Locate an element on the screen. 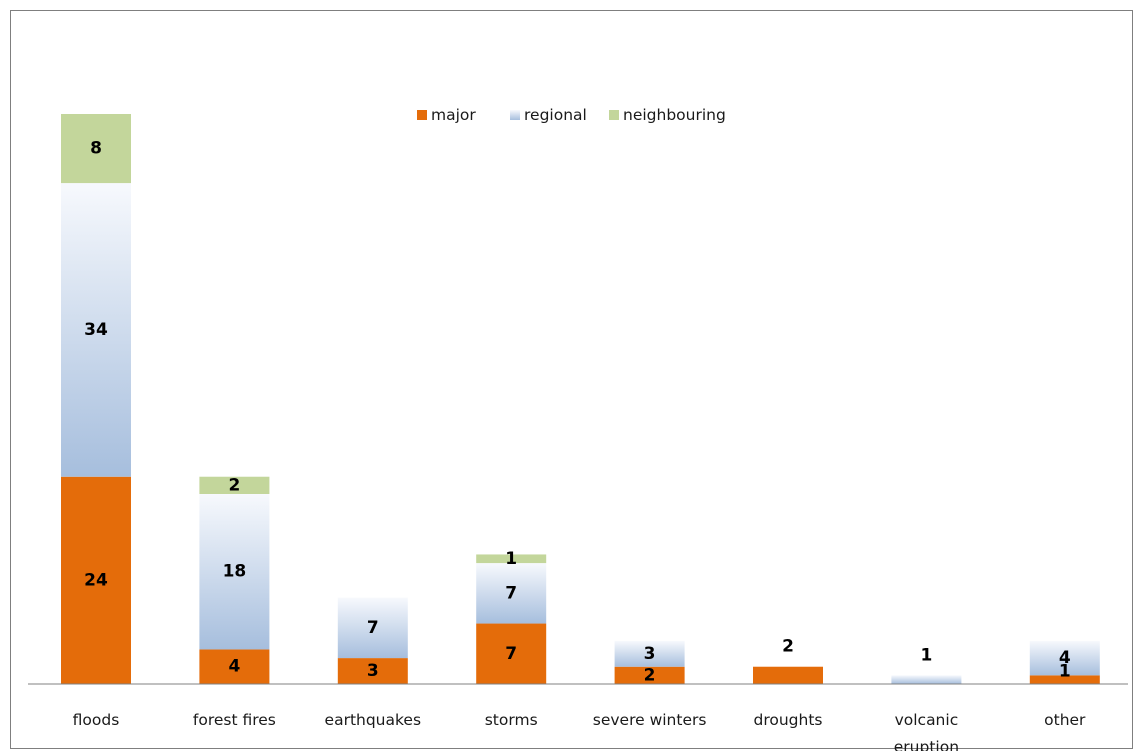 The height and width of the screenshot is (751, 1135). bar-regional-severe-winters is located at coordinates (649, 653).